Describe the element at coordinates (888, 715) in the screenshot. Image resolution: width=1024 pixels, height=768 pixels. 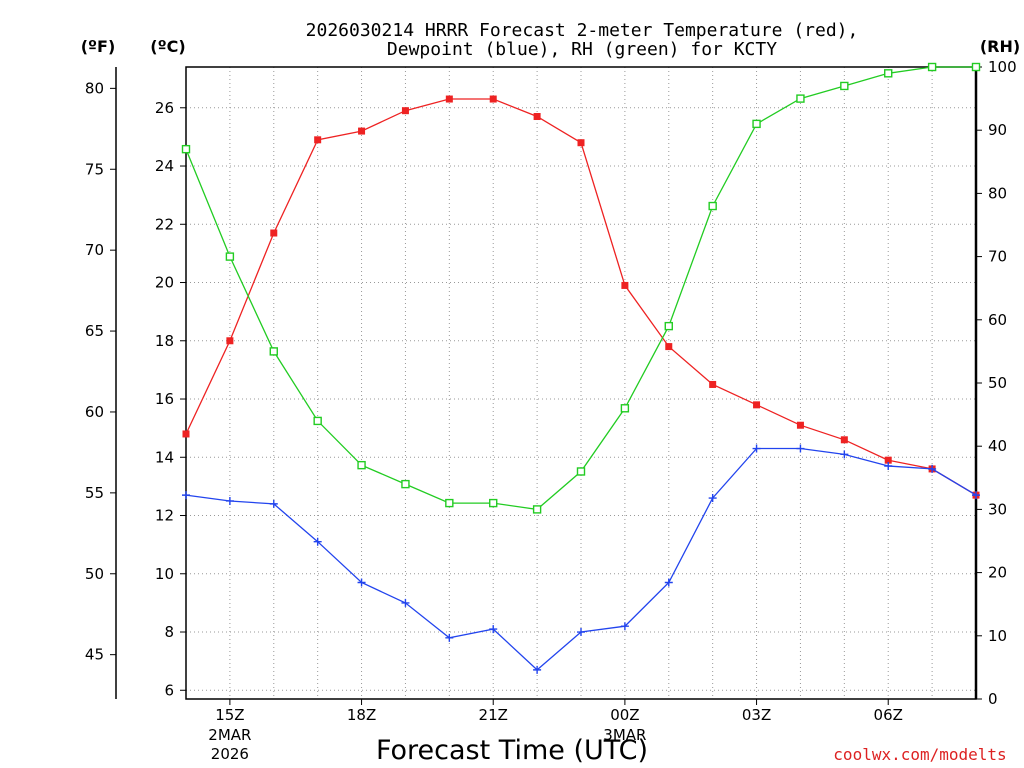
I see `x-tick-label: 06Z` at that location.